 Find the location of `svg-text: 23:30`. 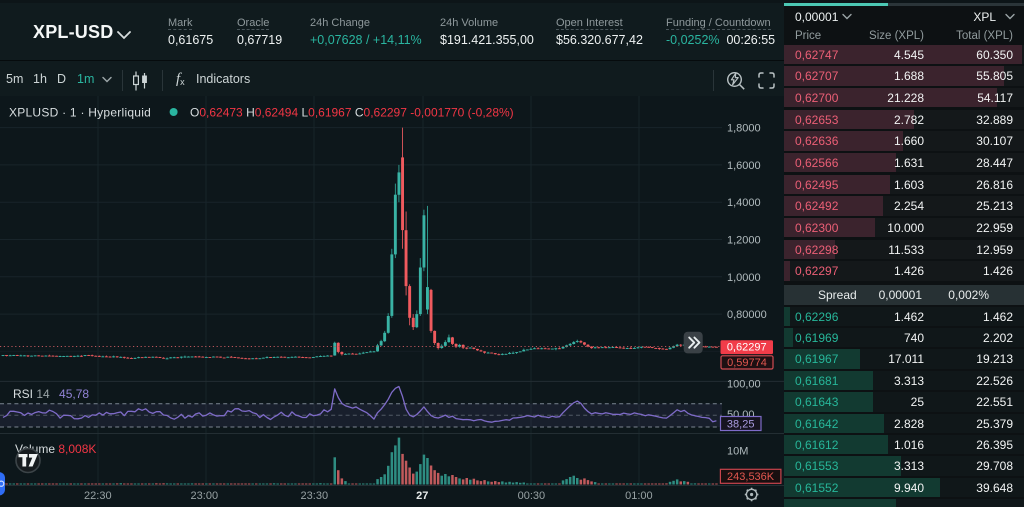

svg-text: 23:30 is located at coordinates (315, 496).